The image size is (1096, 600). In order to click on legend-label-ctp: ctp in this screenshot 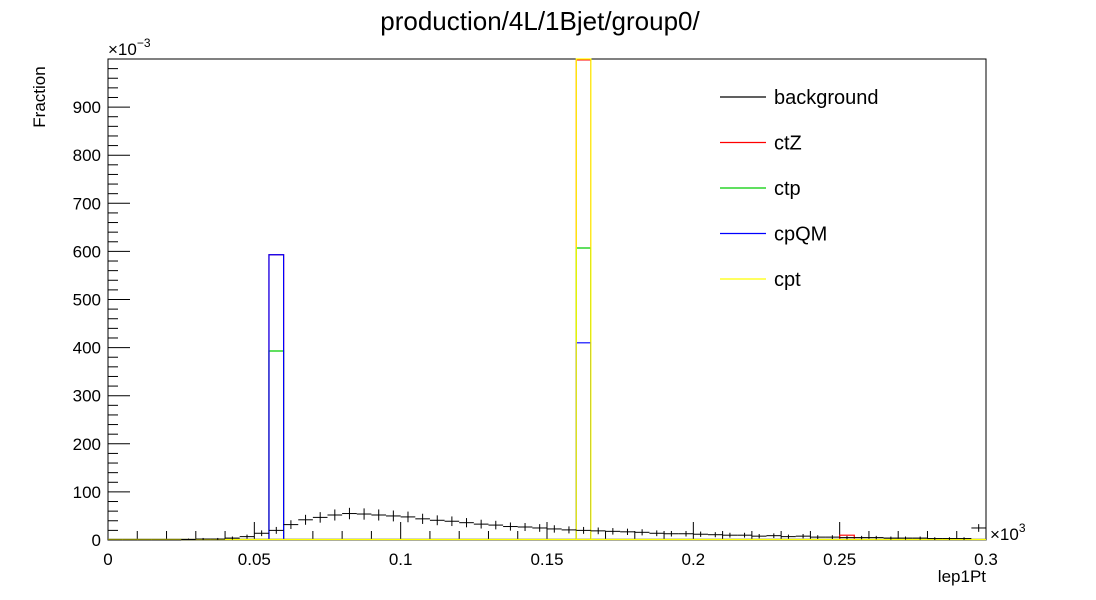, I will do `click(787, 189)`.